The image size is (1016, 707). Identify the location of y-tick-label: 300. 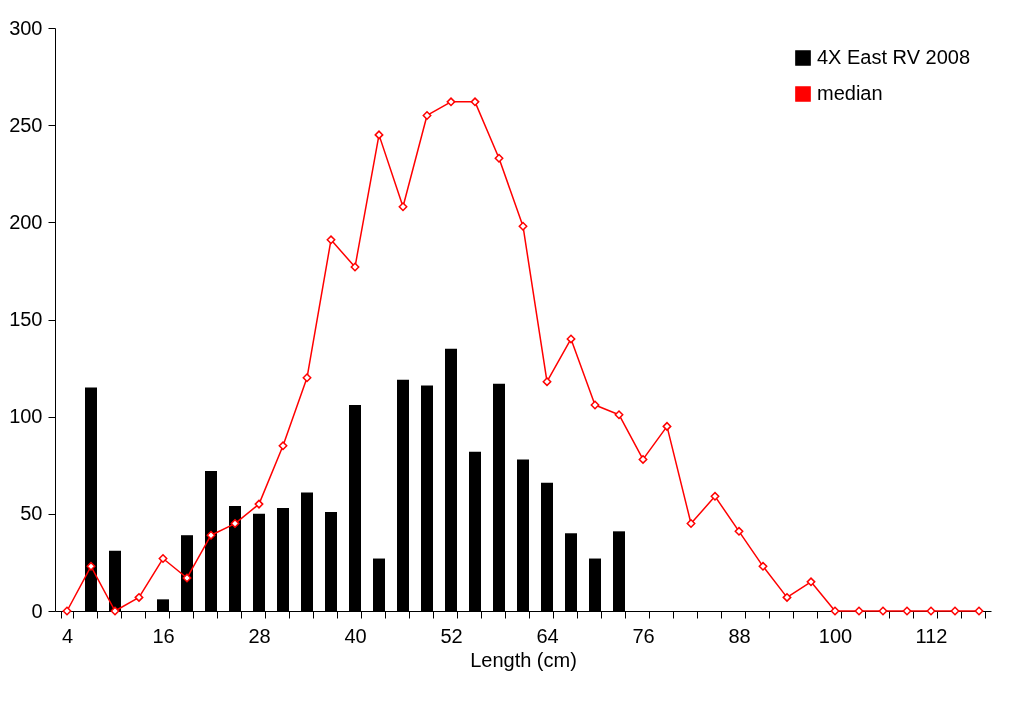
(26, 27).